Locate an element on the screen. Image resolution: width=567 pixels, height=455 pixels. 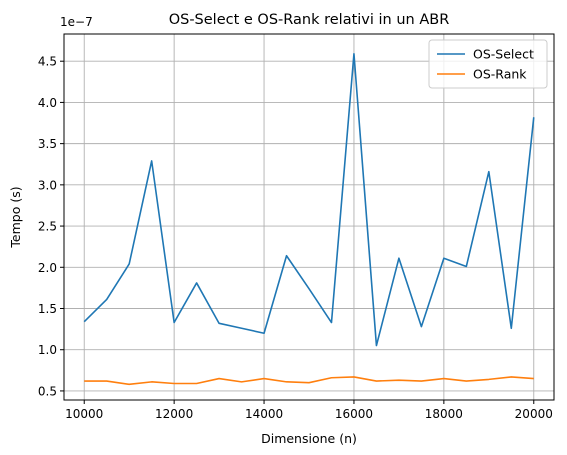
x-tick-label: 16000 is located at coordinates (354, 414).